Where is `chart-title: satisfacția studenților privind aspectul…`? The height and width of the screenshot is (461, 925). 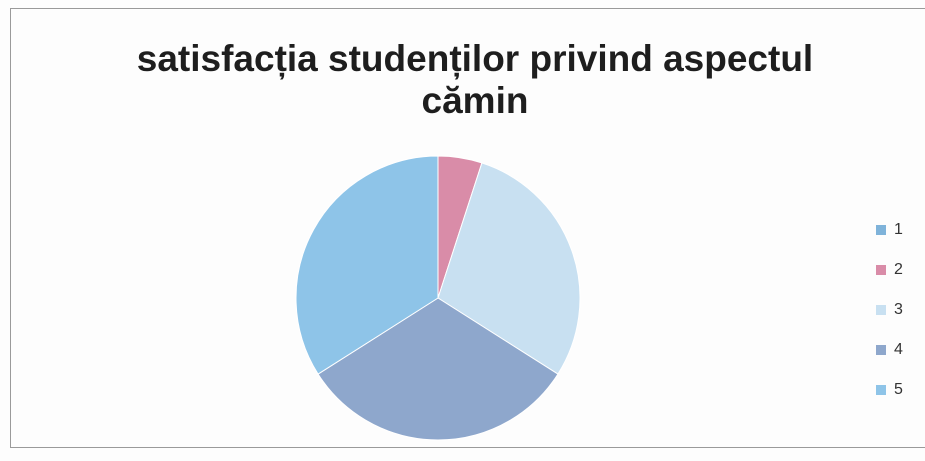 chart-title: satisfacția studenților privind aspectul… is located at coordinates (475, 79).